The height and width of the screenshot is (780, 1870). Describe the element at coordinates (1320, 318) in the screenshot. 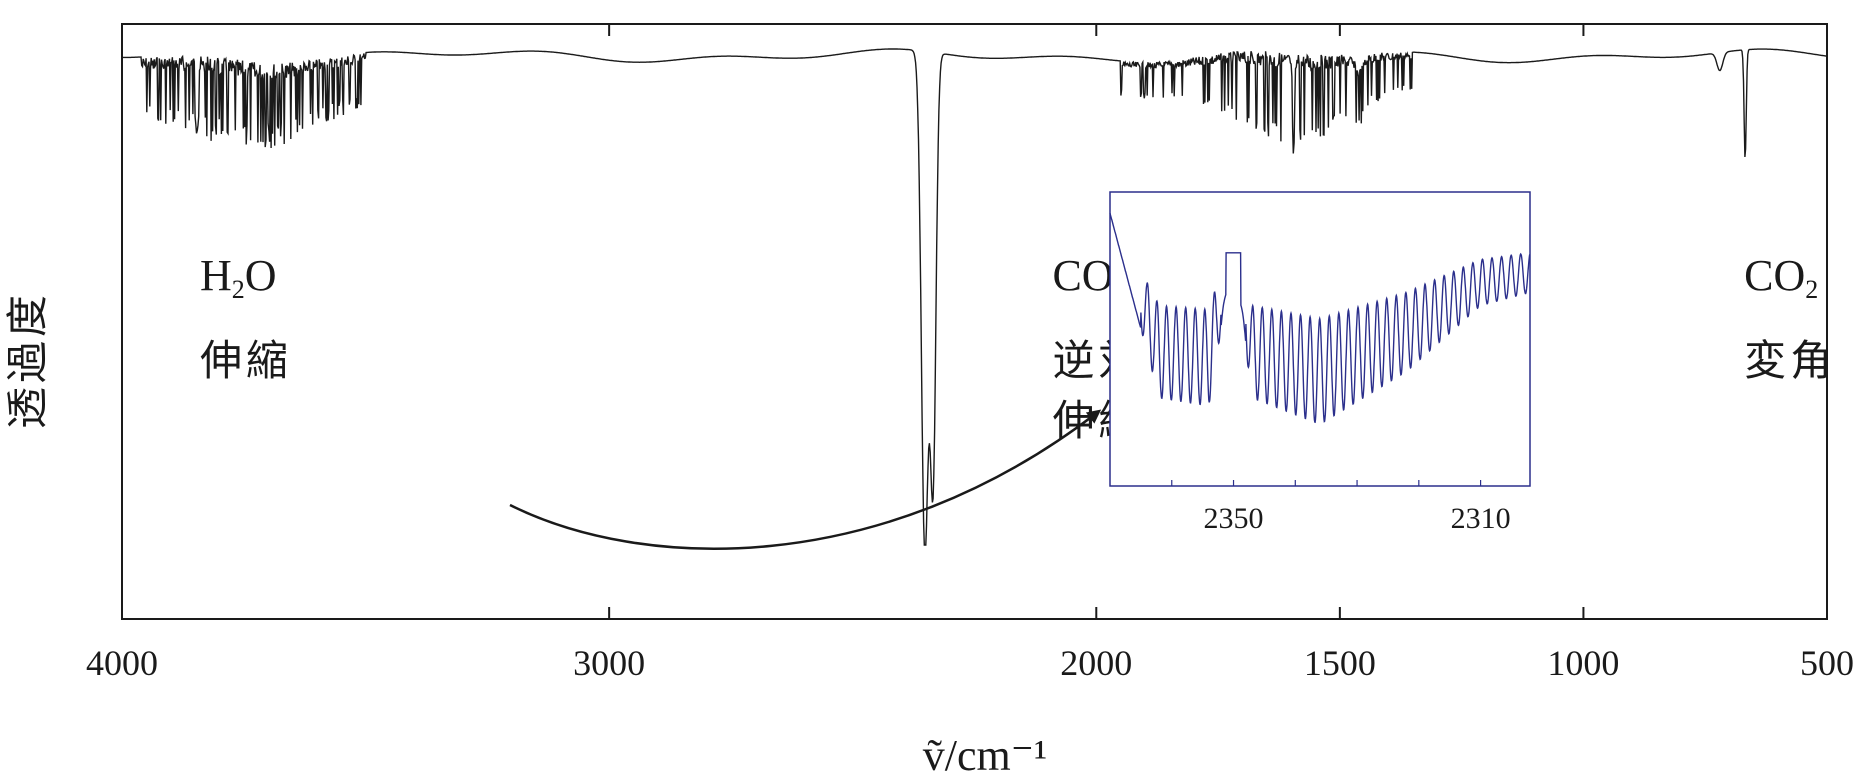

I see `inset-spectrum-line` at that location.